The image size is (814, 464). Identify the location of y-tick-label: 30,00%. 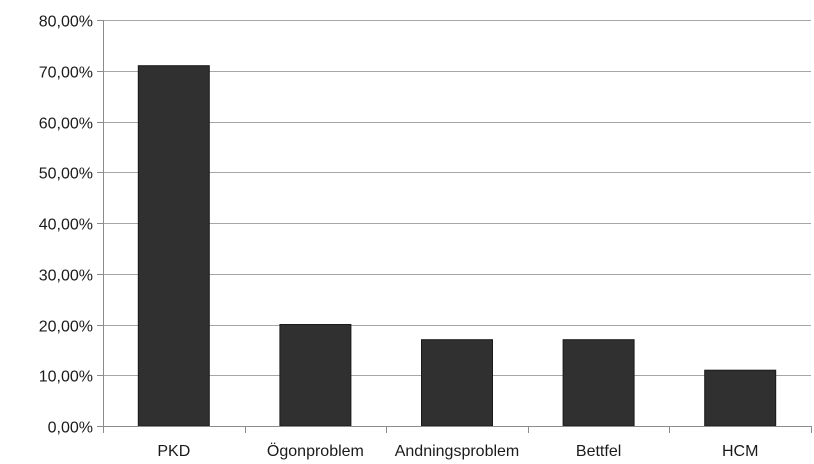
(66, 276).